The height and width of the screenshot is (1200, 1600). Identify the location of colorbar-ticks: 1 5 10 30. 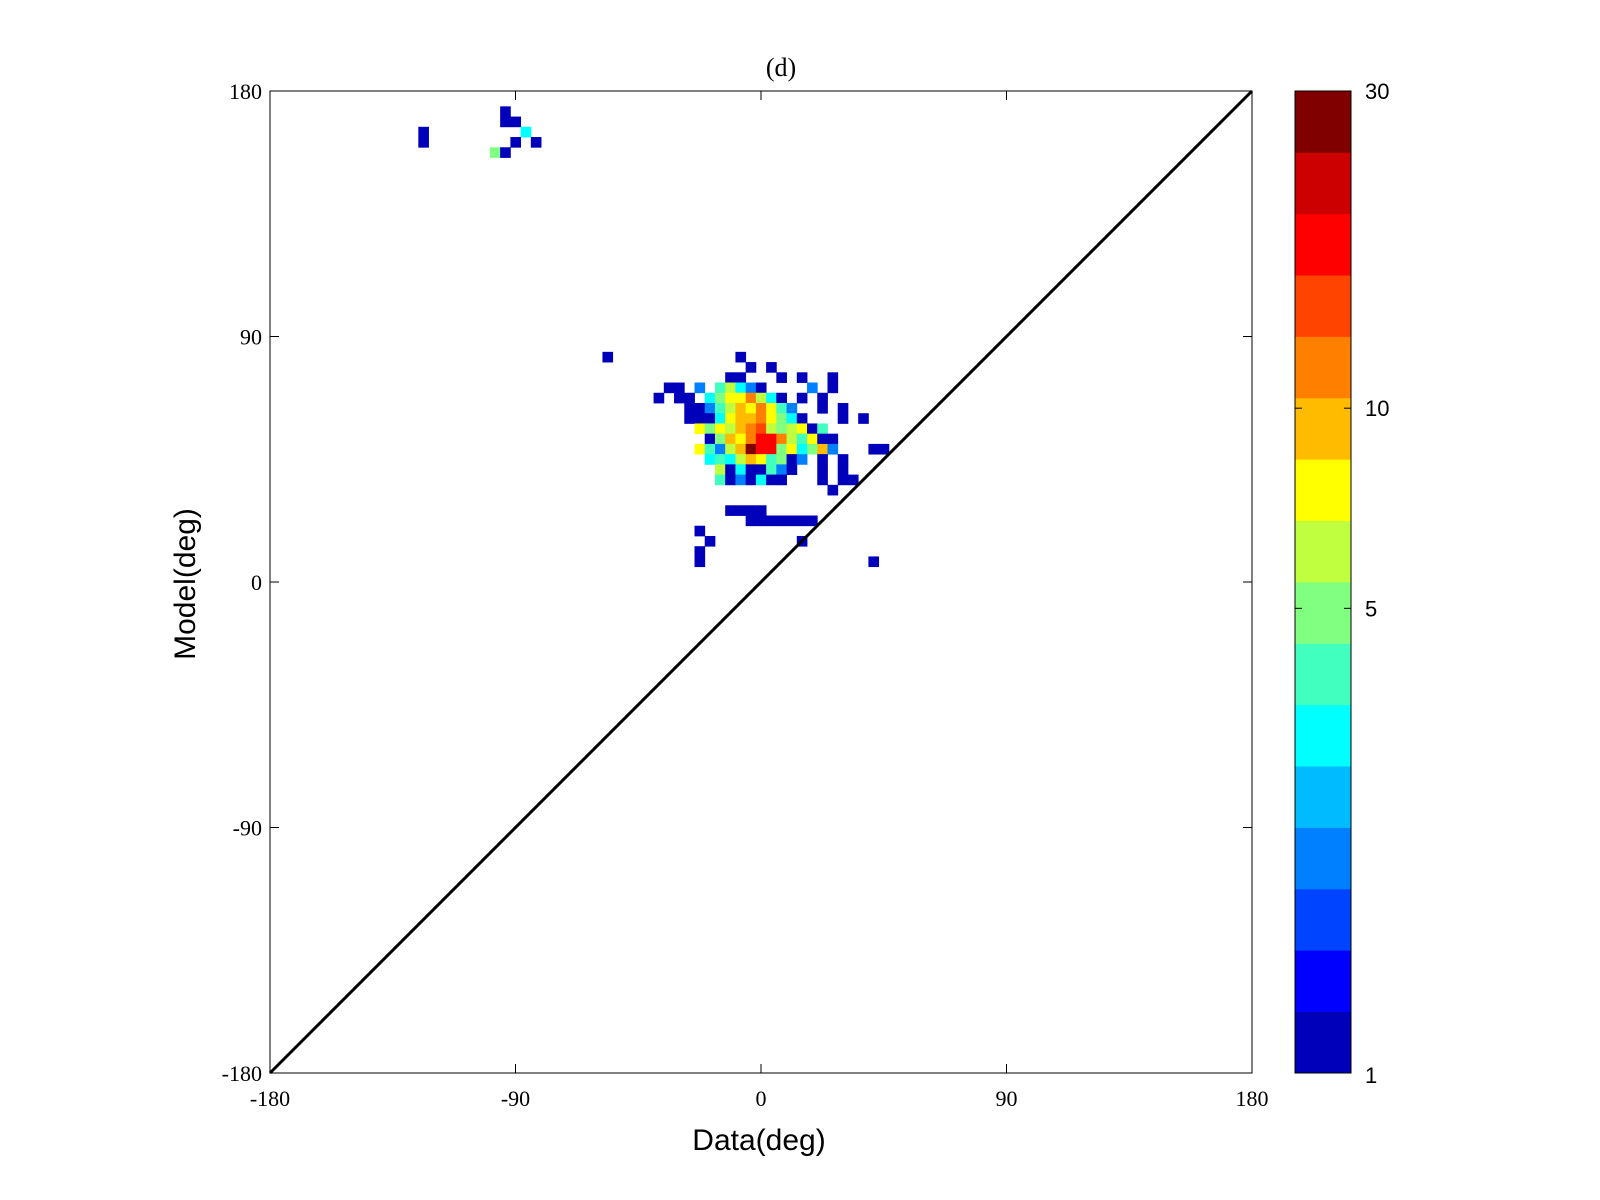
(1342, 583).